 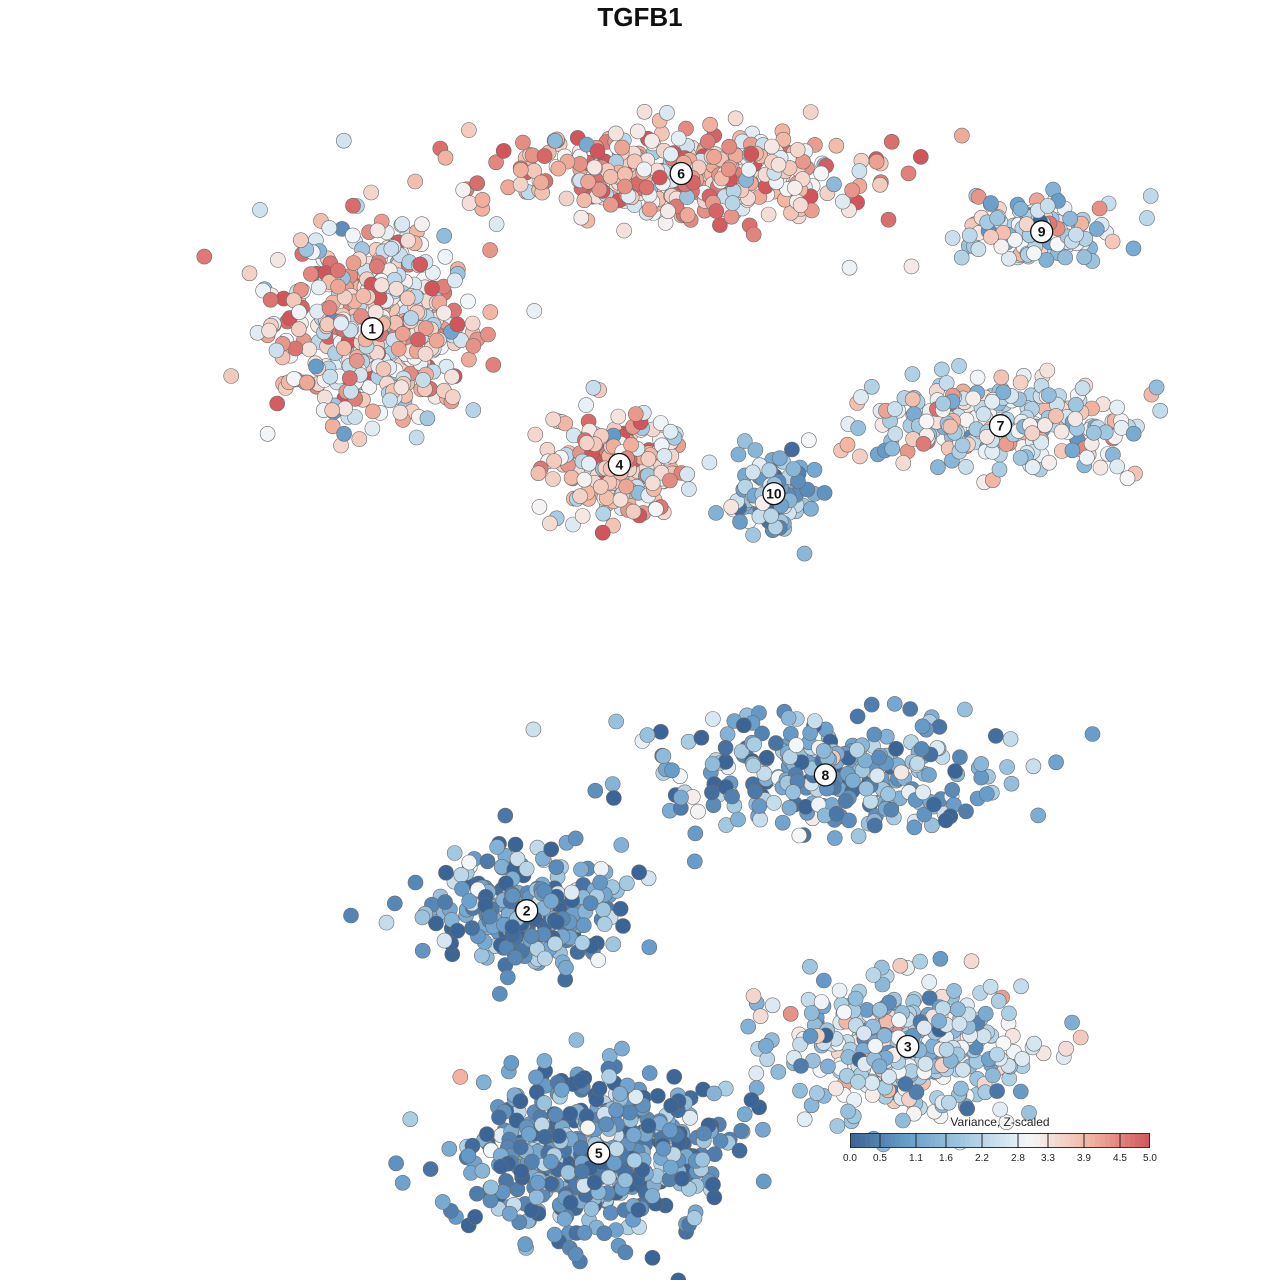 I want to click on cluster-label-4: 4, so click(x=619, y=464).